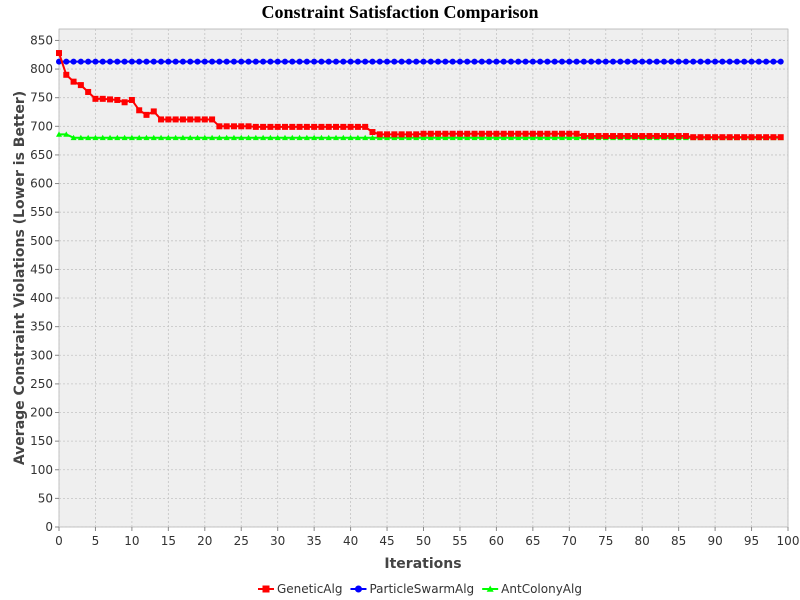  Describe the element at coordinates (41, 98) in the screenshot. I see `y-tick-label: 750` at that location.